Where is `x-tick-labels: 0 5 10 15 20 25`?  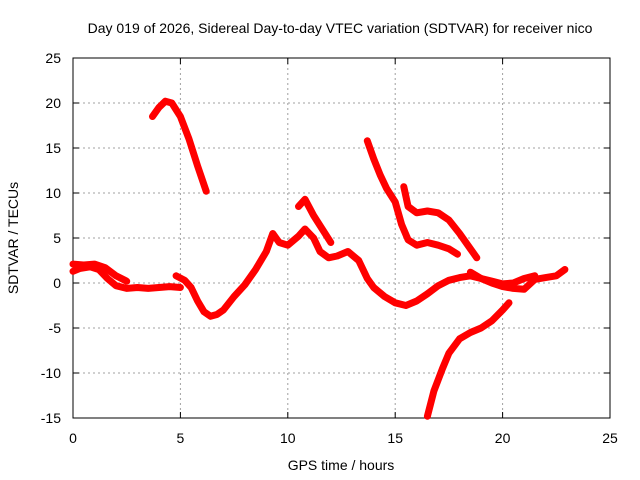 x-tick-labels: 0 5 10 15 20 25 is located at coordinates (343, 438).